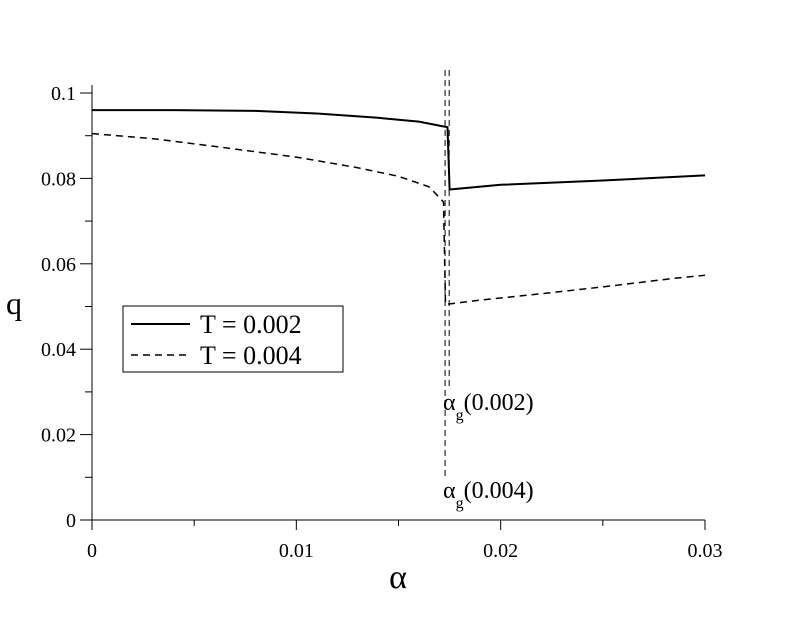 The width and height of the screenshot is (792, 617). I want to click on series-line-t0002, so click(399, 150).